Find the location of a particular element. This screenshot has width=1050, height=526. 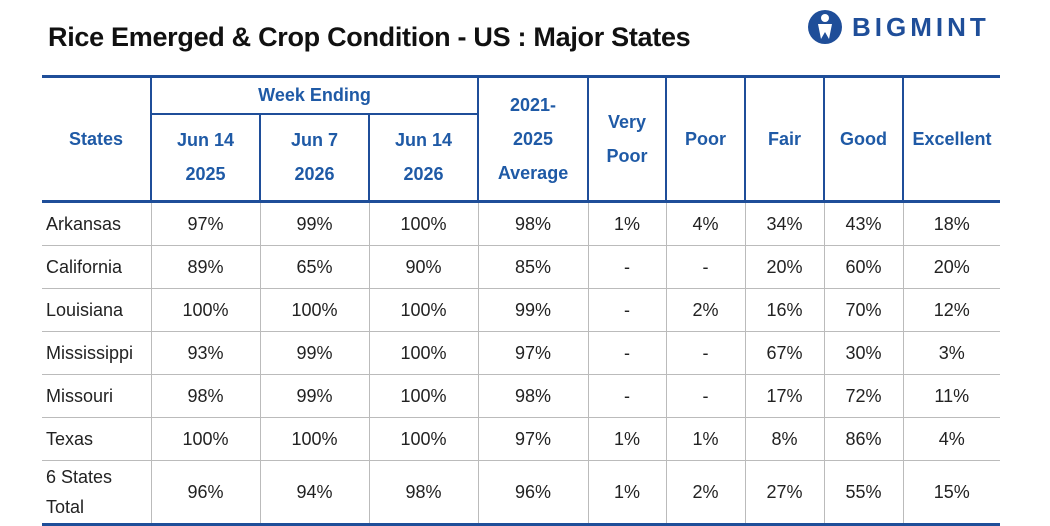

cell: 15% is located at coordinates (951, 493).